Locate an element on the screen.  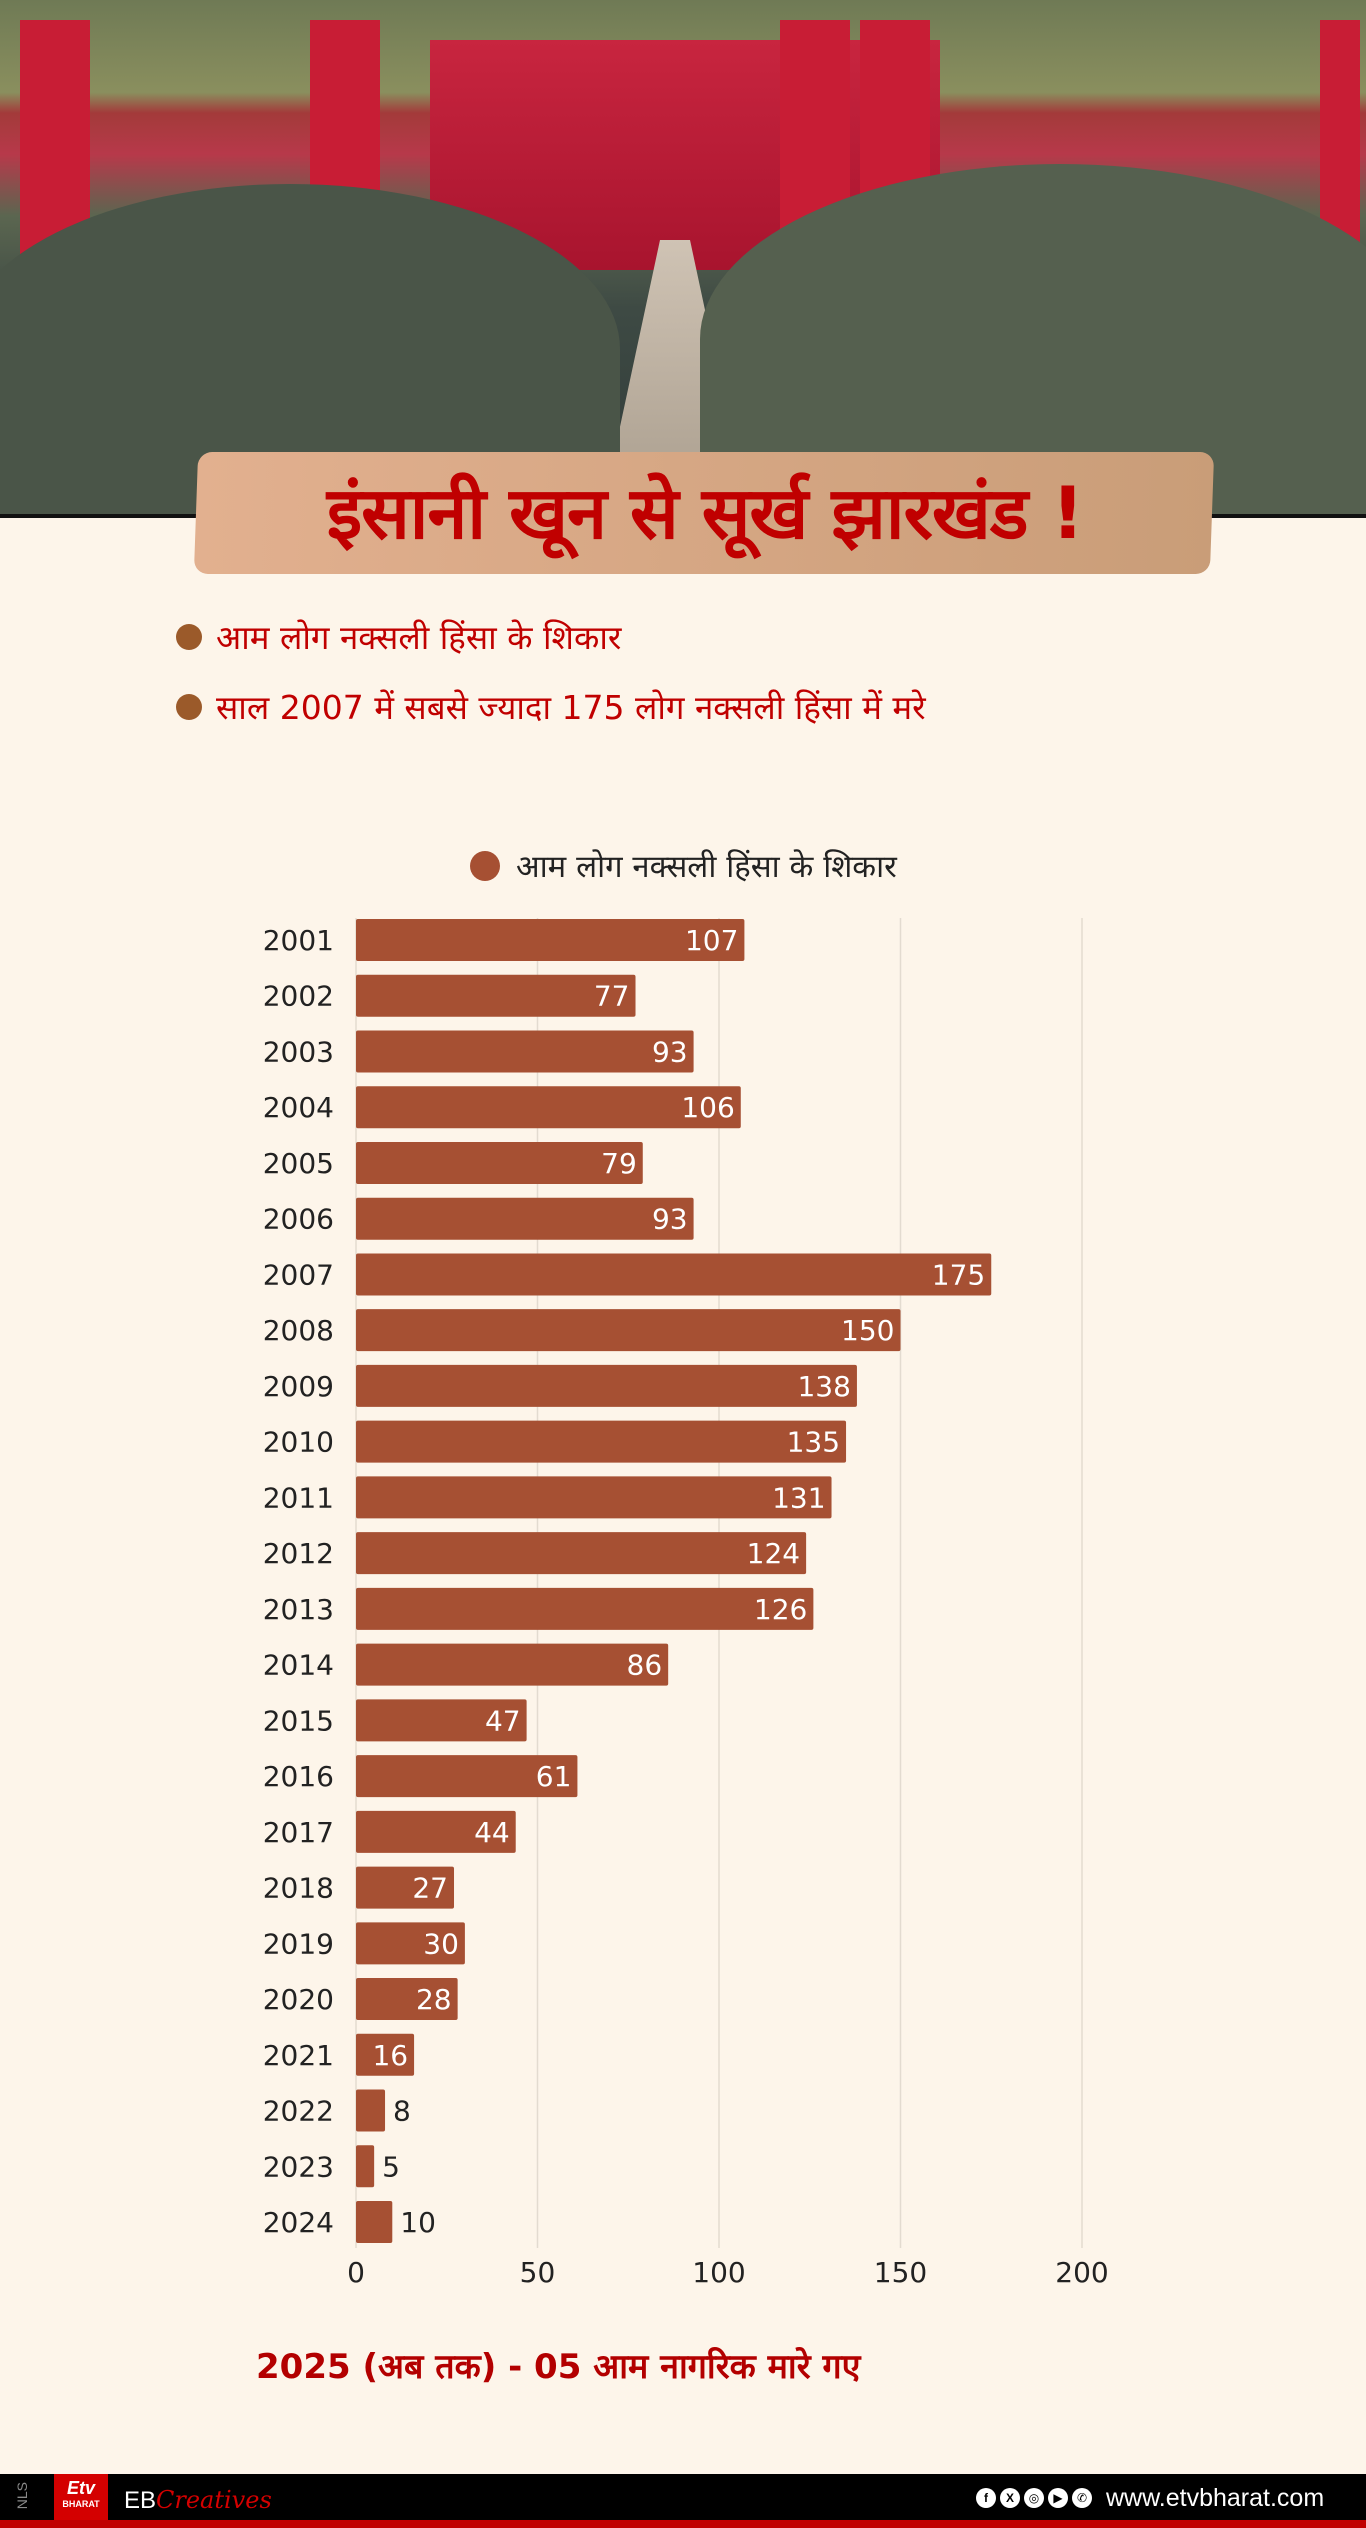
y-tick-label: 2010 is located at coordinates (298, 1442).